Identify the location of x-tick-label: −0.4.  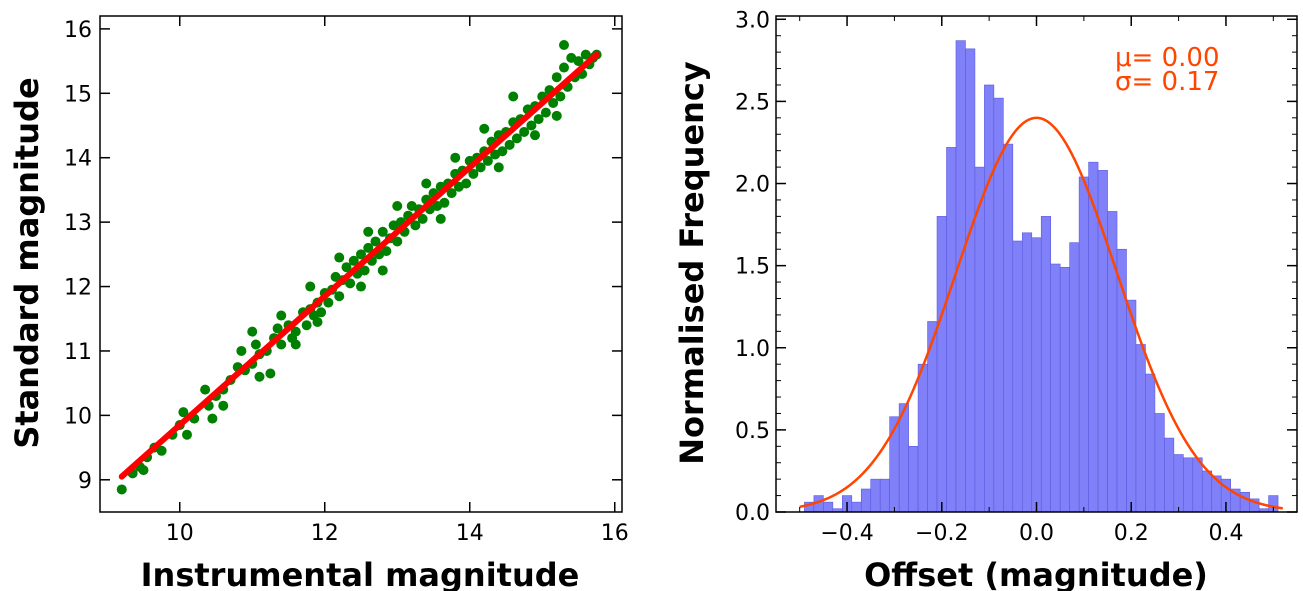
(846, 533).